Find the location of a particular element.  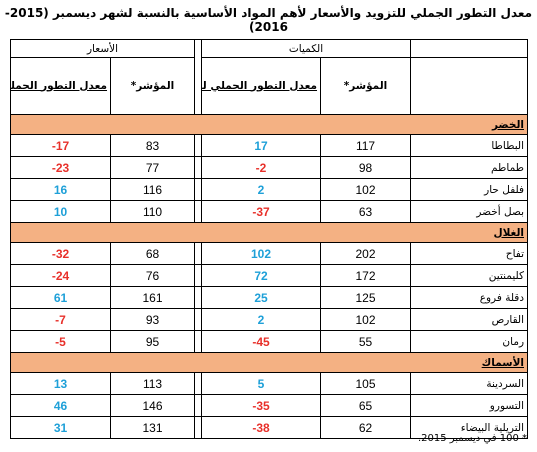

table-row: طماطم 98 -2 77 -23 is located at coordinates (269, 167).